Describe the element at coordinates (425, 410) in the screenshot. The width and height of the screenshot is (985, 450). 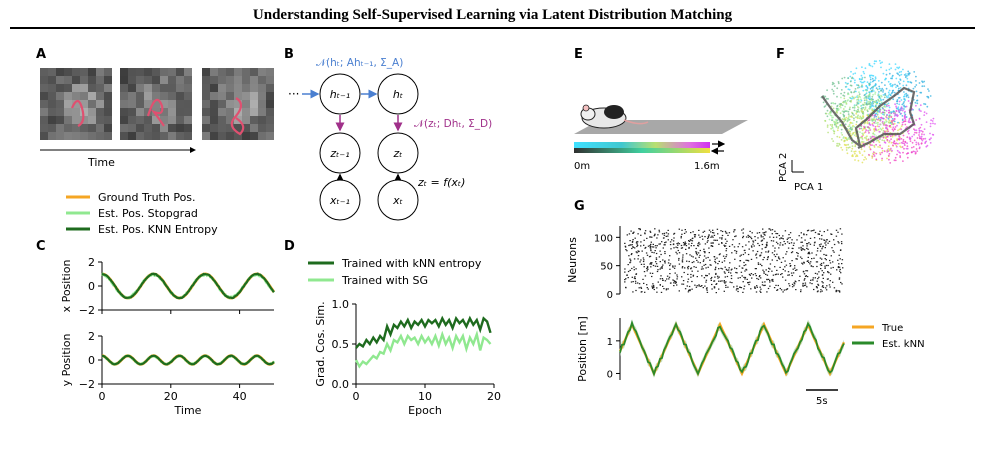
I see `x-axis-label: Epoch` at that location.